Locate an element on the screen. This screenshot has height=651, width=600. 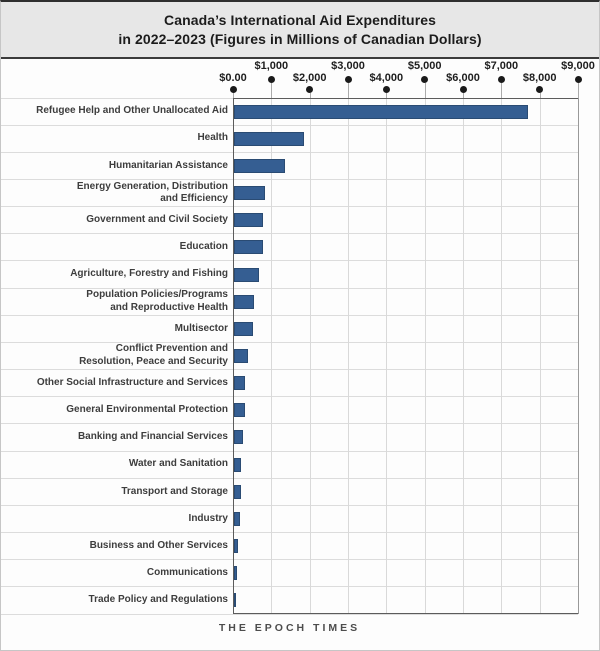
x-tick-label: $5,000 is located at coordinates (424, 66).